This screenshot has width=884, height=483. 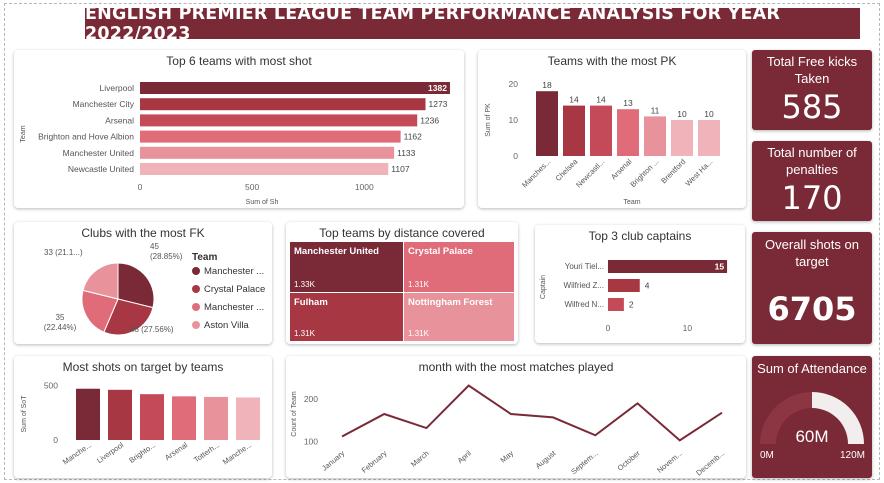 I want to click on x-tick-label: 10, so click(x=688, y=328).